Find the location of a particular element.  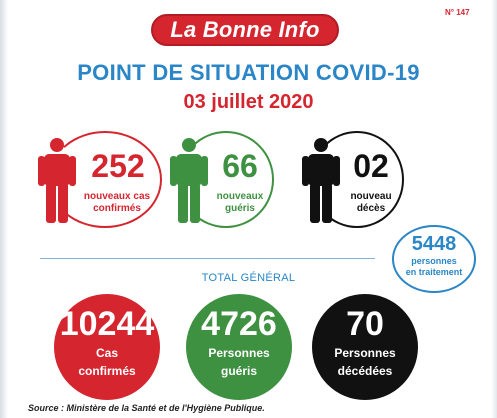

treatment-label-line2: en traitement is located at coordinates (434, 272).